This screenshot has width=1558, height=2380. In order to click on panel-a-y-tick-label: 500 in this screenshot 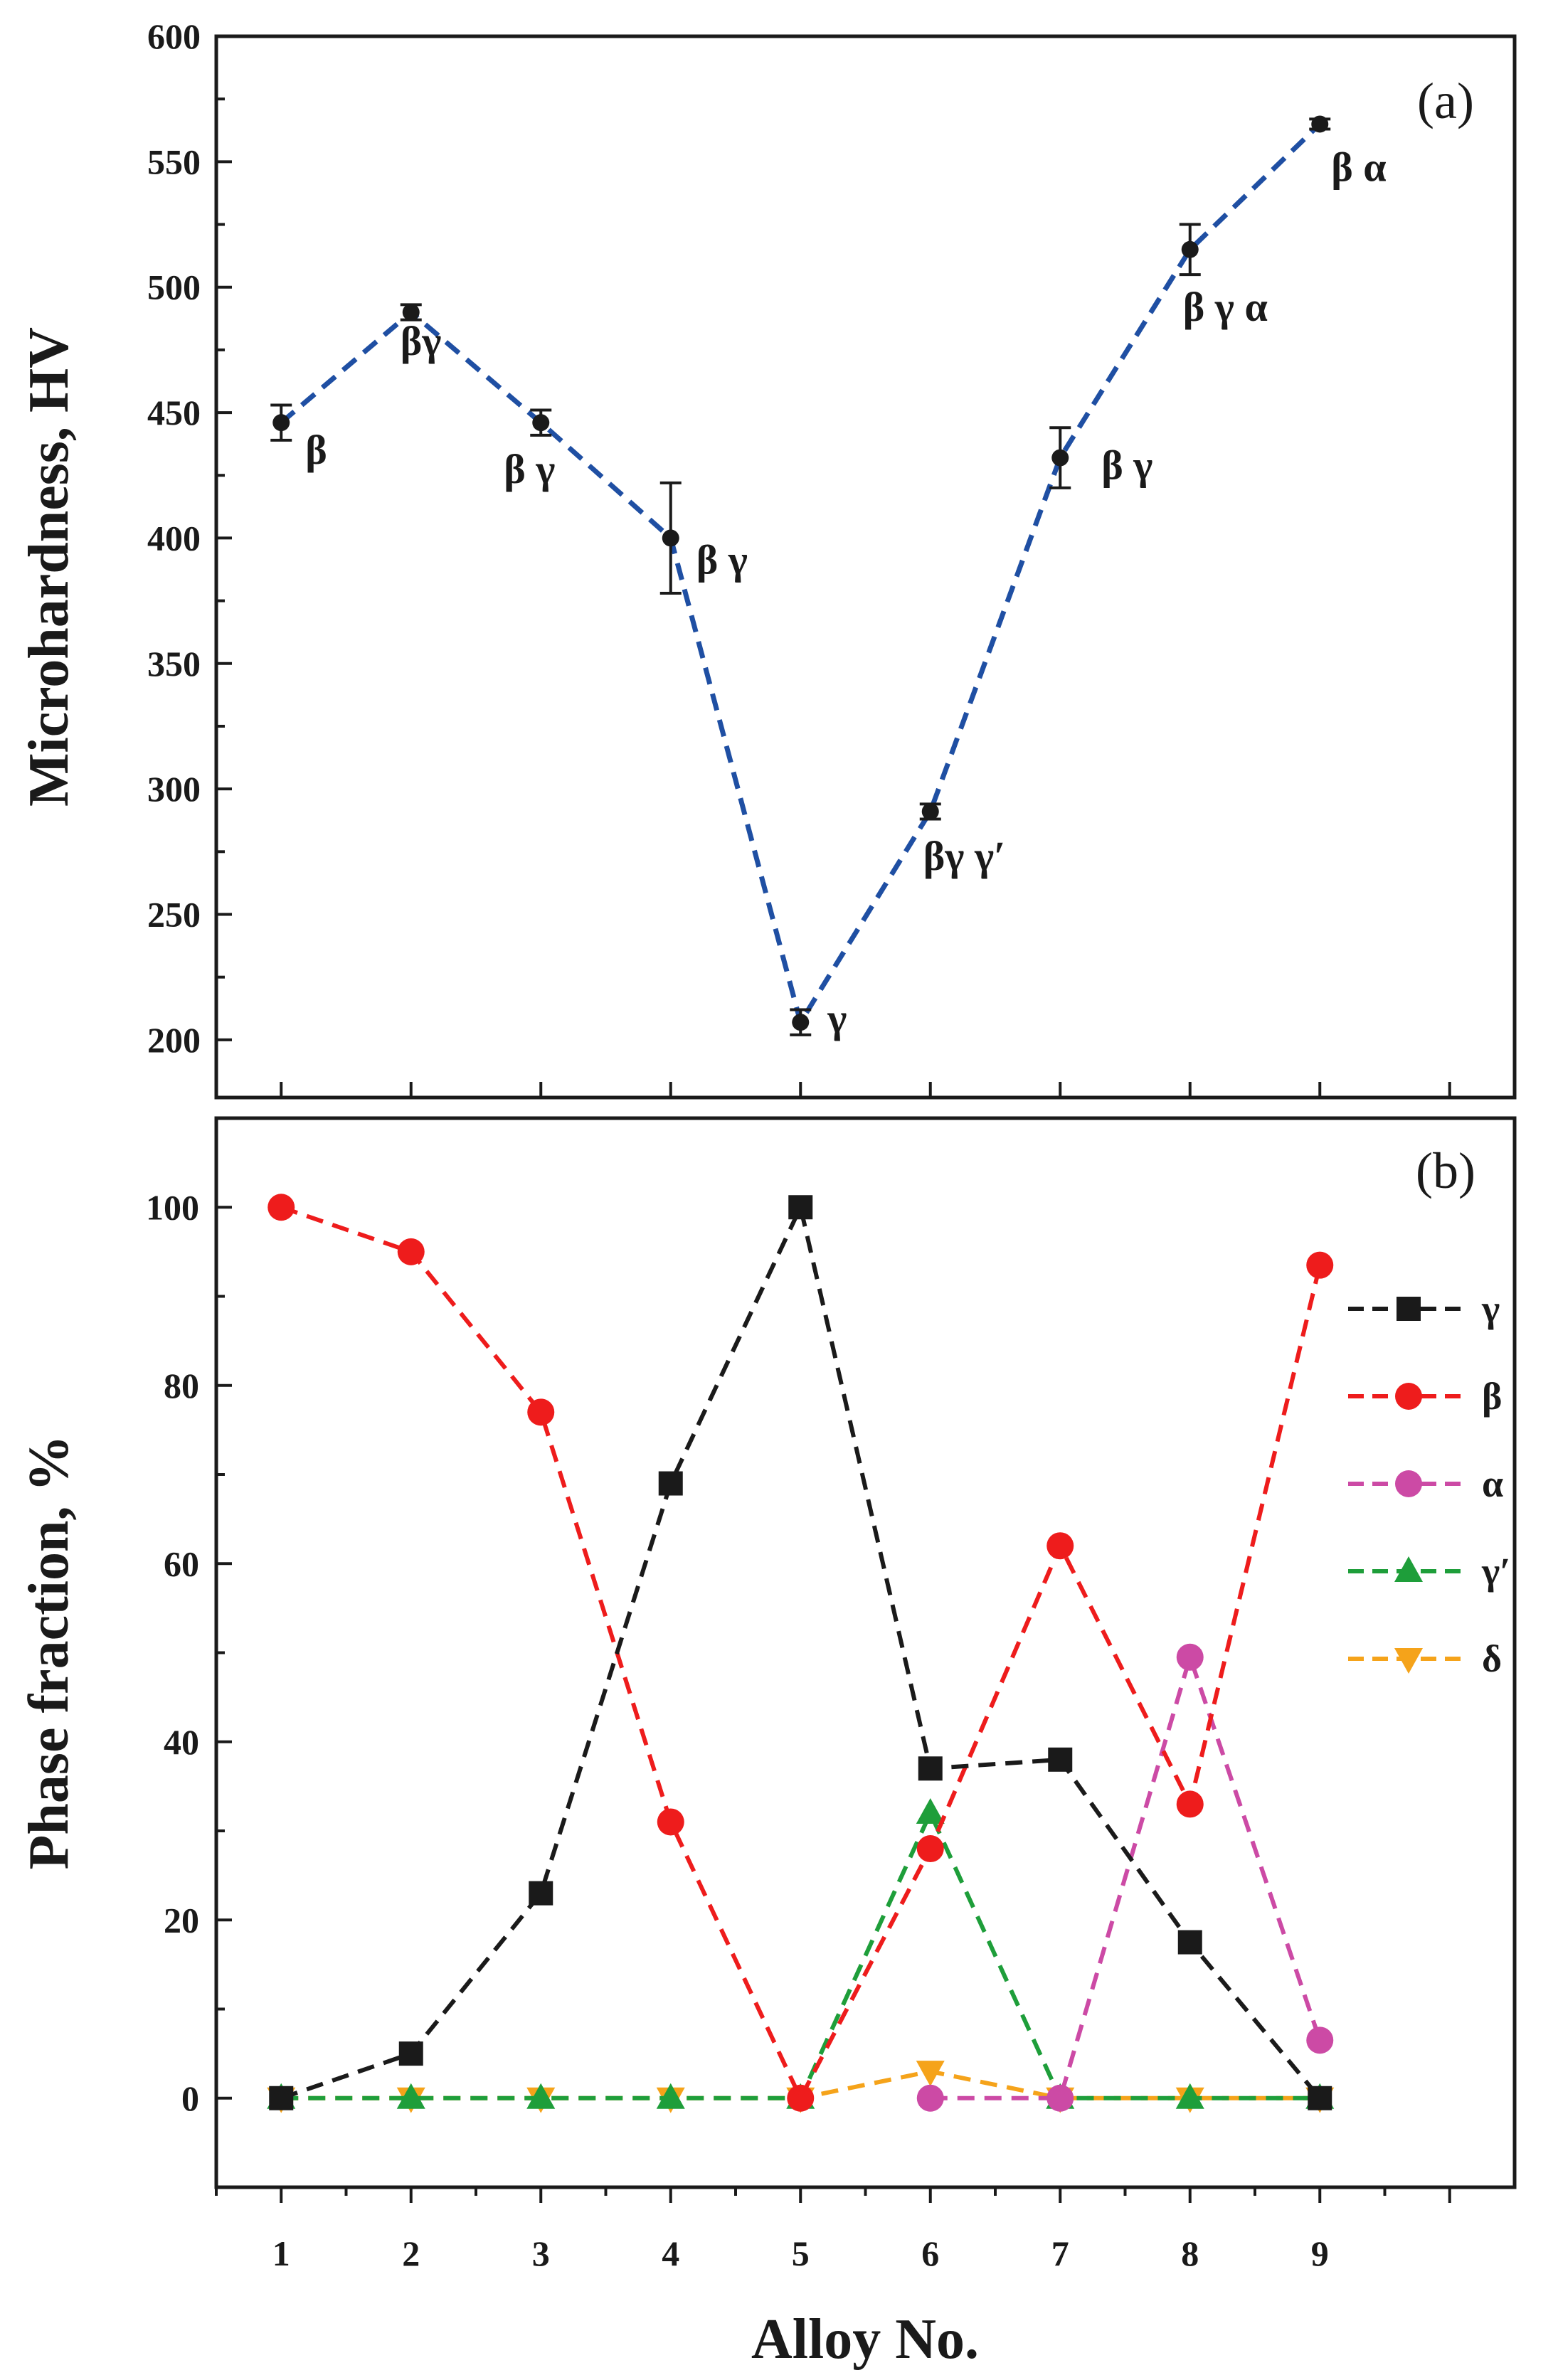, I will do `click(174, 287)`.